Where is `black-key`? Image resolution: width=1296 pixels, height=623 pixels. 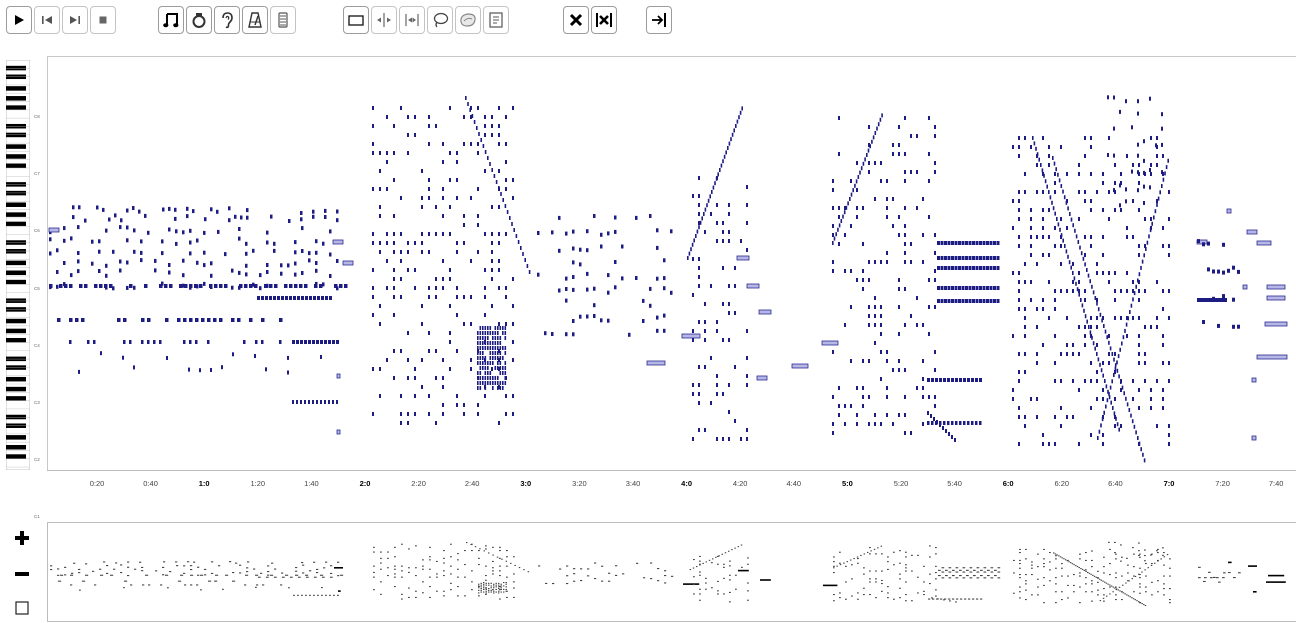 black-key is located at coordinates (16, 456).